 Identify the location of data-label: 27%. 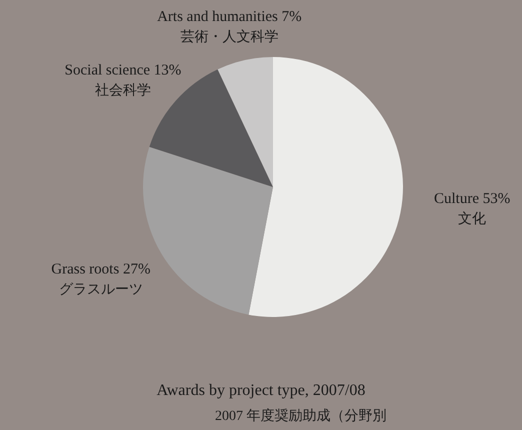
(136, 270).